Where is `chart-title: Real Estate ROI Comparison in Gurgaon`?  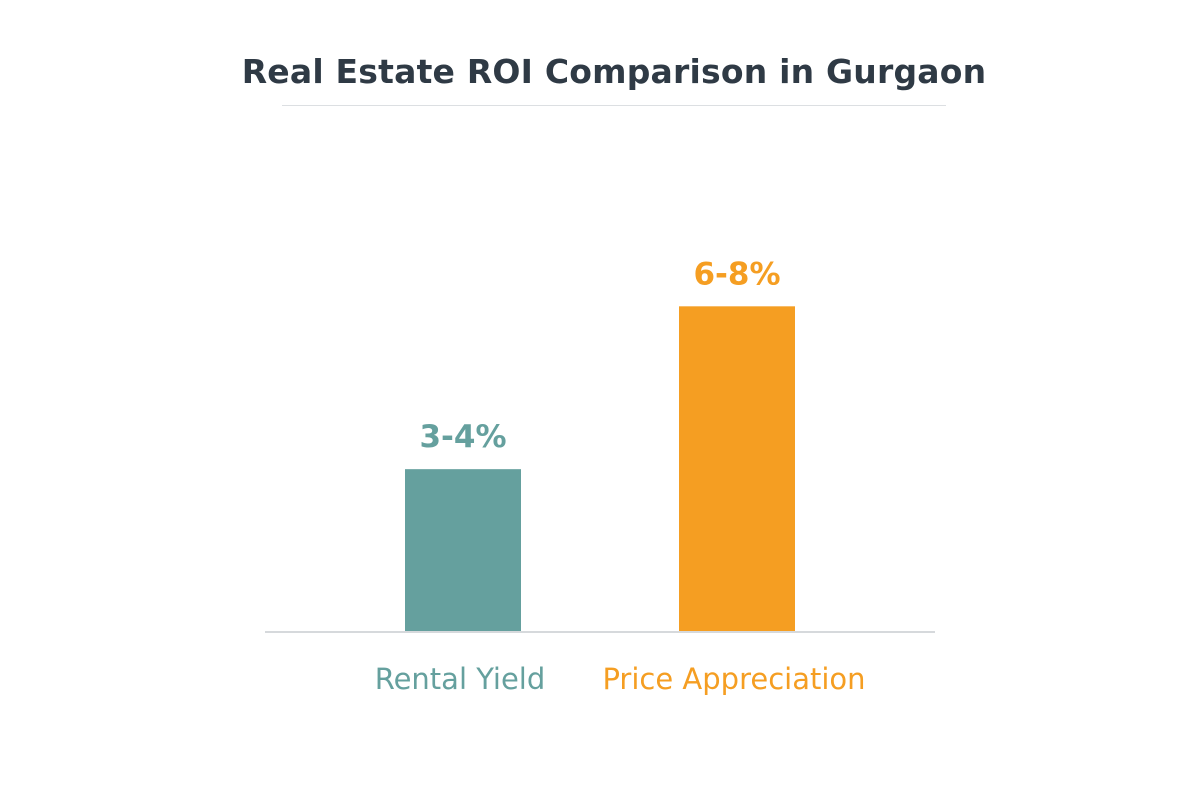
chart-title: Real Estate ROI Comparison in Gurgaon is located at coordinates (614, 71).